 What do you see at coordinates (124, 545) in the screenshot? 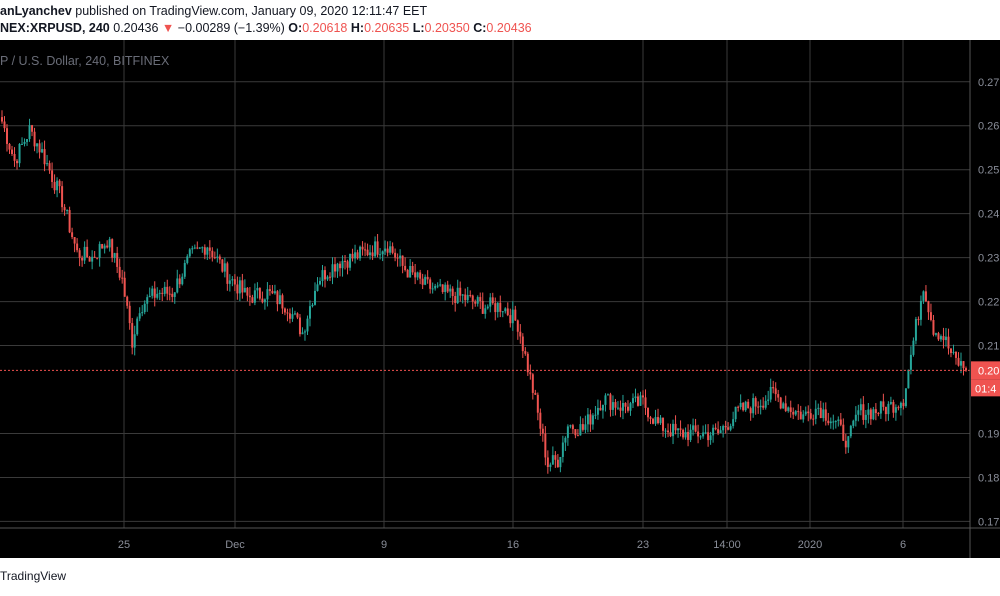
I see `x-tick-label: 25` at bounding box center [124, 545].